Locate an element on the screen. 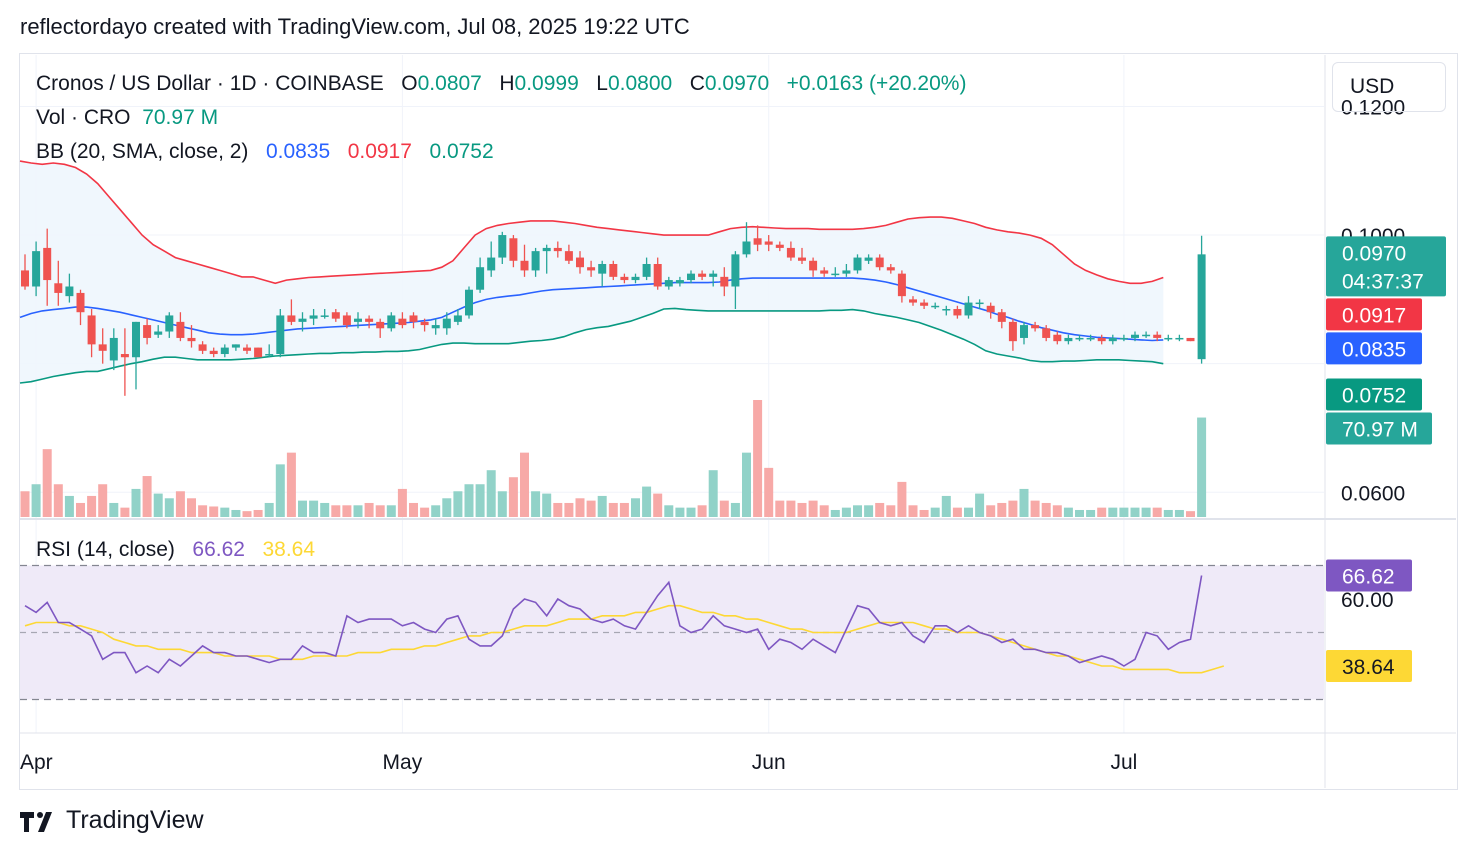  rsi-value-tag: 66.62 is located at coordinates (1369, 575).